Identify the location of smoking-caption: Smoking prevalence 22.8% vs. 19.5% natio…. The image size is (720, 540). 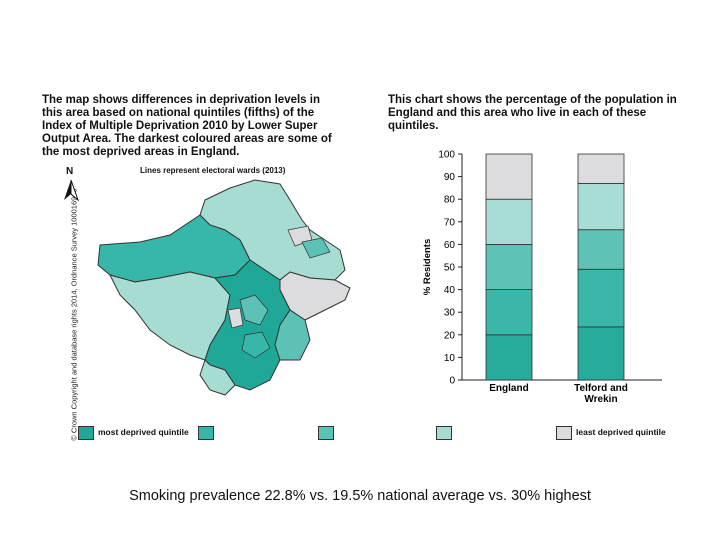
(360, 496).